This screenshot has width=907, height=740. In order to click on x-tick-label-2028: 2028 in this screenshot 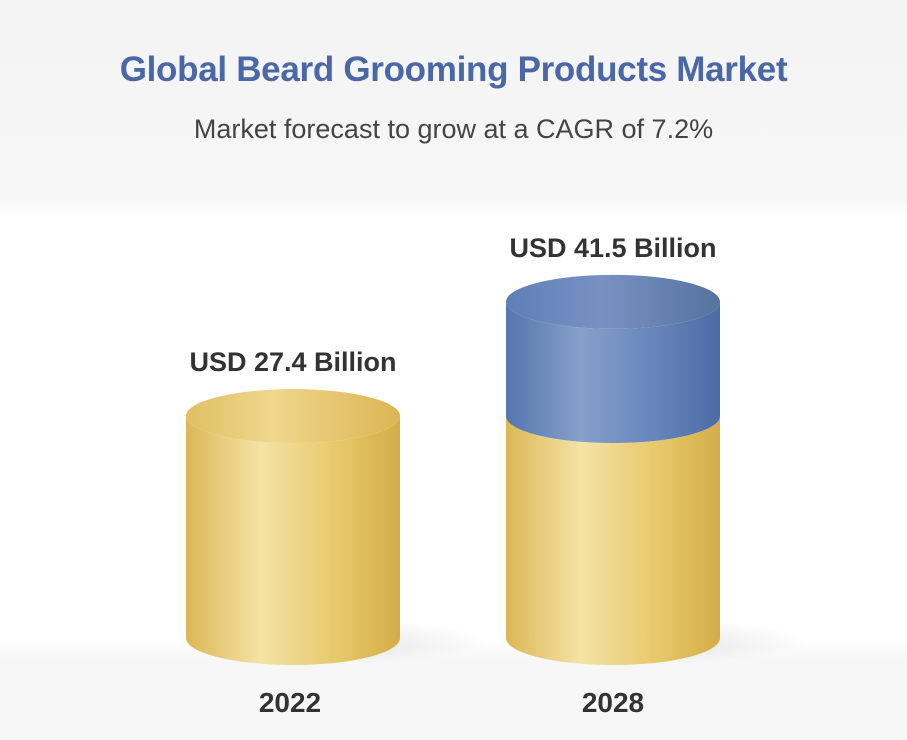, I will do `click(613, 702)`.